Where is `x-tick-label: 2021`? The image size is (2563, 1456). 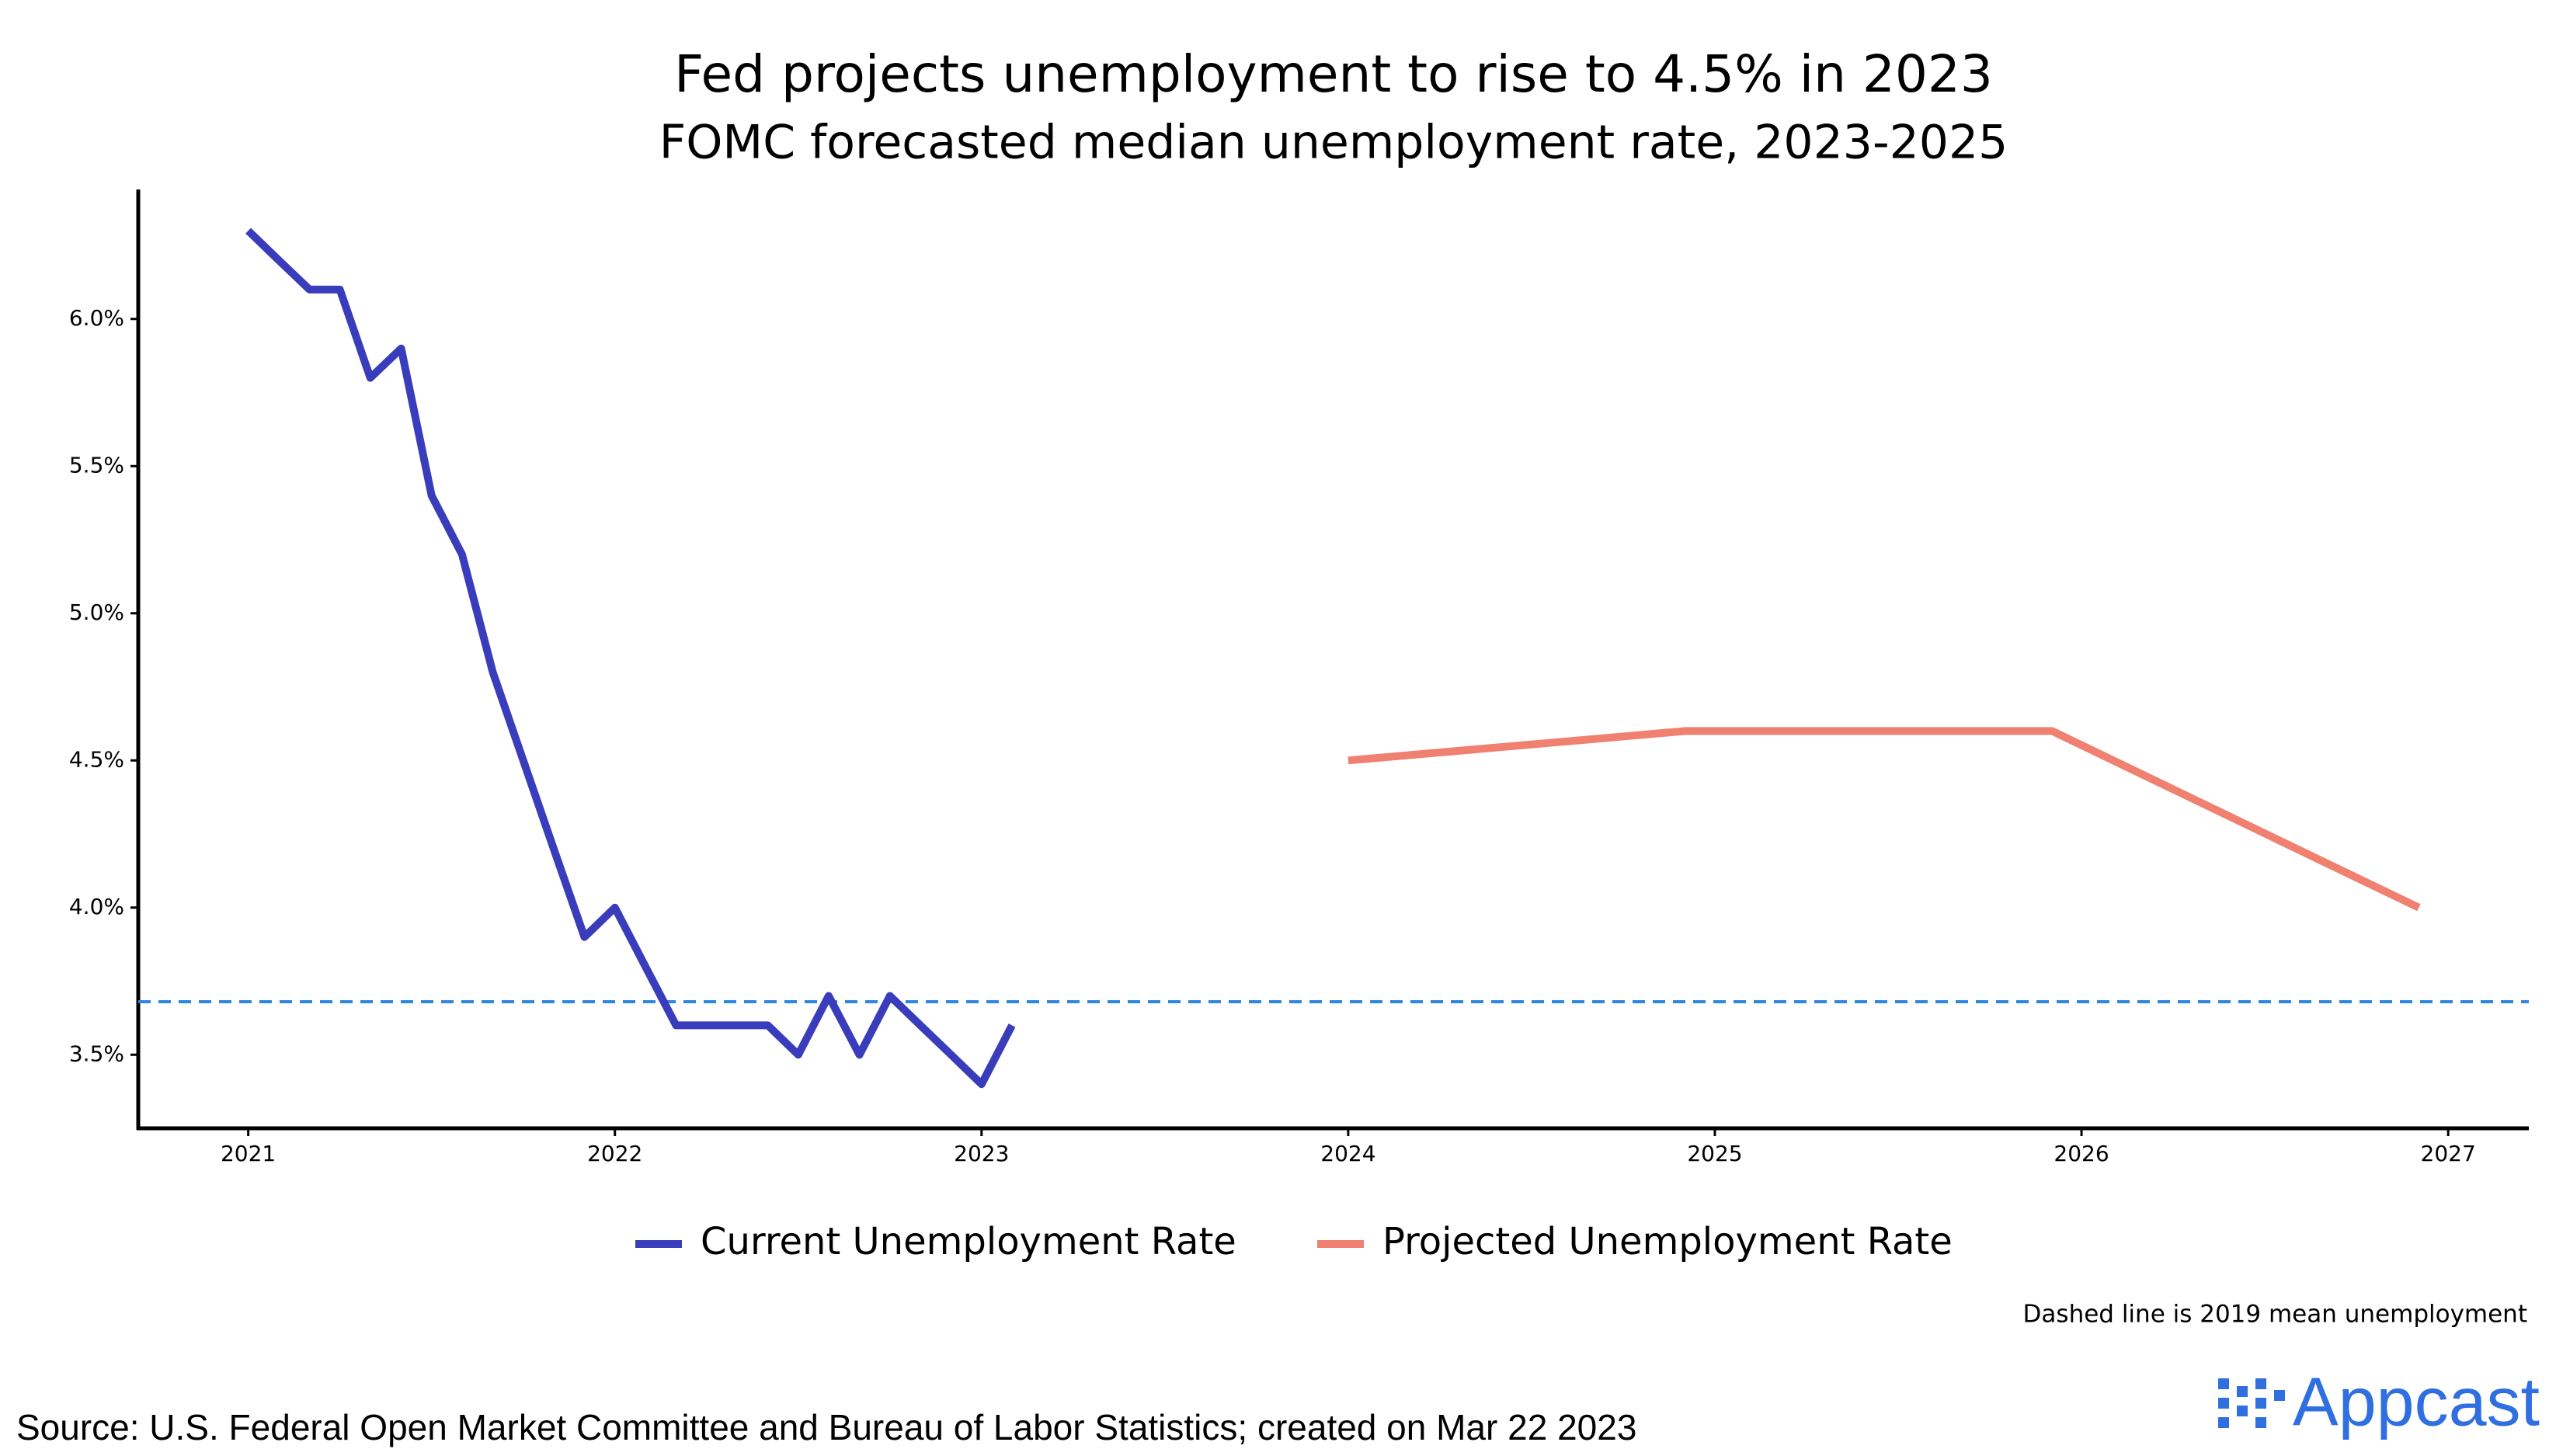
x-tick-label: 2021 is located at coordinates (248, 1153).